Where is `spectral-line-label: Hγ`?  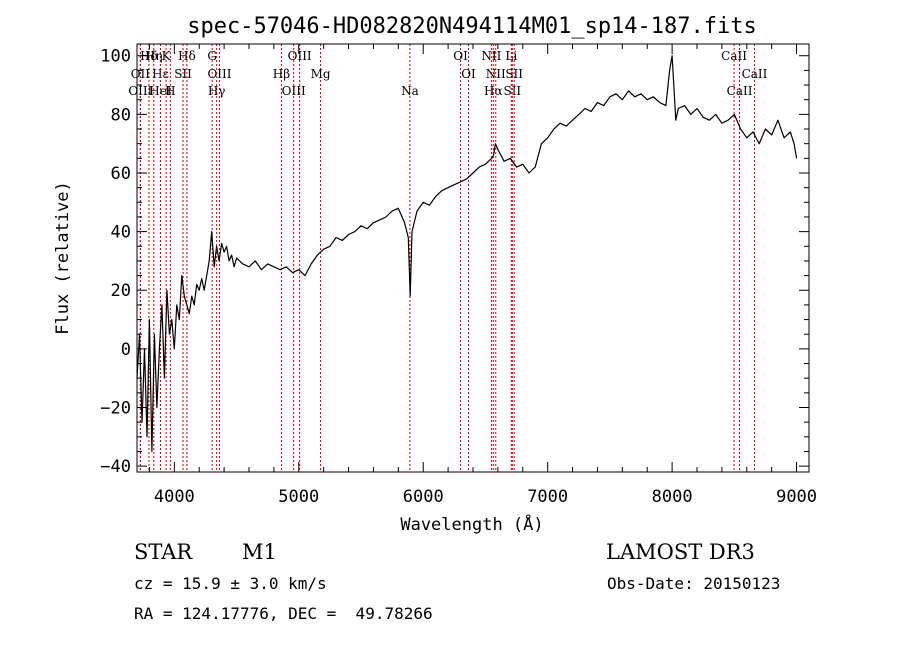
spectral-line-label: Hγ is located at coordinates (217, 91).